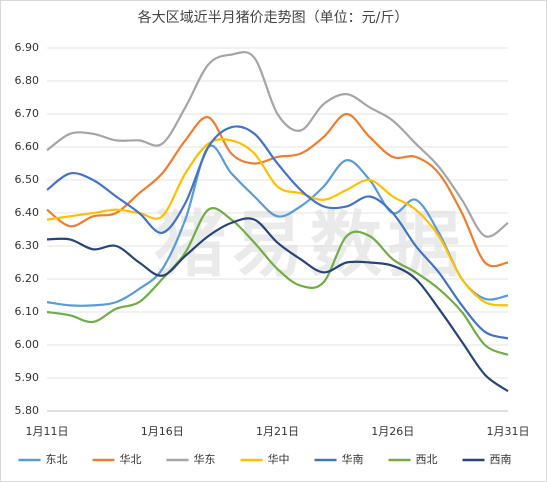 This screenshot has height=482, width=547. What do you see at coordinates (279, 459) in the screenshot?
I see `legend-label: 华中` at bounding box center [279, 459].